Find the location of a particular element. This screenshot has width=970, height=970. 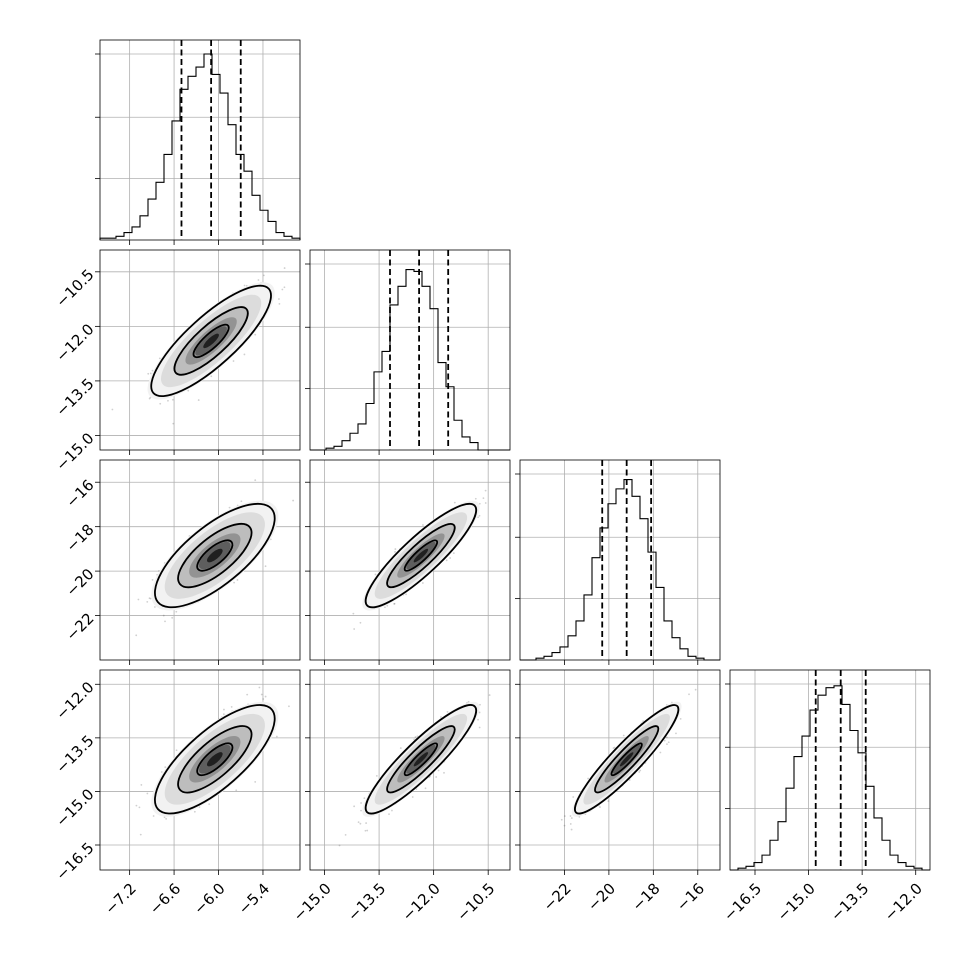

y-tick-label-2-1: −20 is located at coordinates (79, 582).